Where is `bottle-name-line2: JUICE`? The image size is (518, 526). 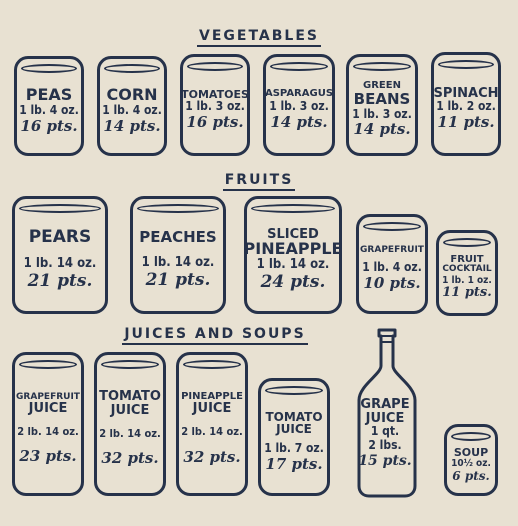
bottle-name-line2: JUICE is located at coordinates (385, 418).